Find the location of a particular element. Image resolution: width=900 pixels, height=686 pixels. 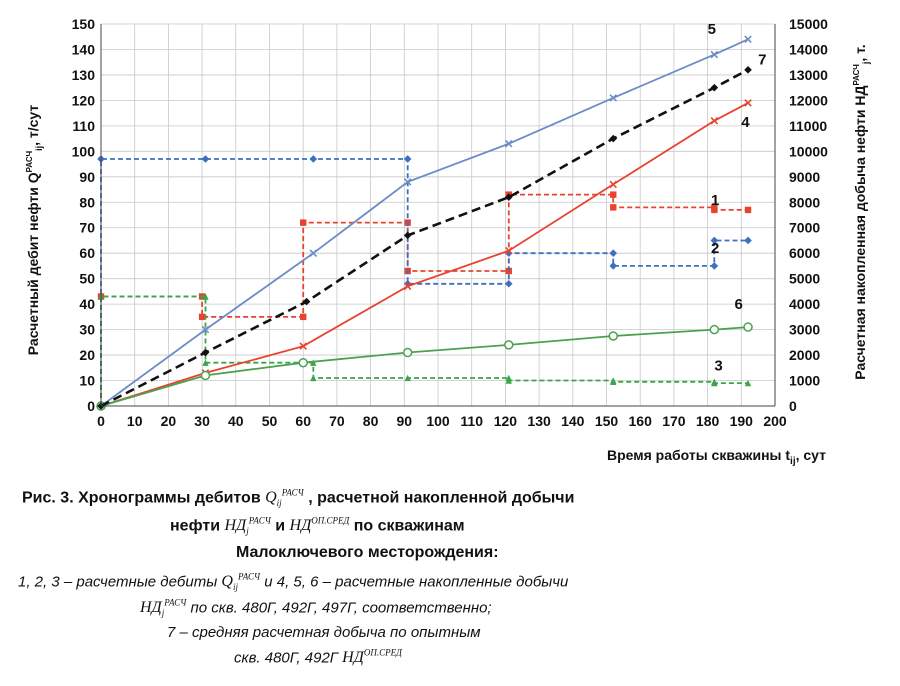

x-tick-label: 190 is located at coordinates (742, 421).